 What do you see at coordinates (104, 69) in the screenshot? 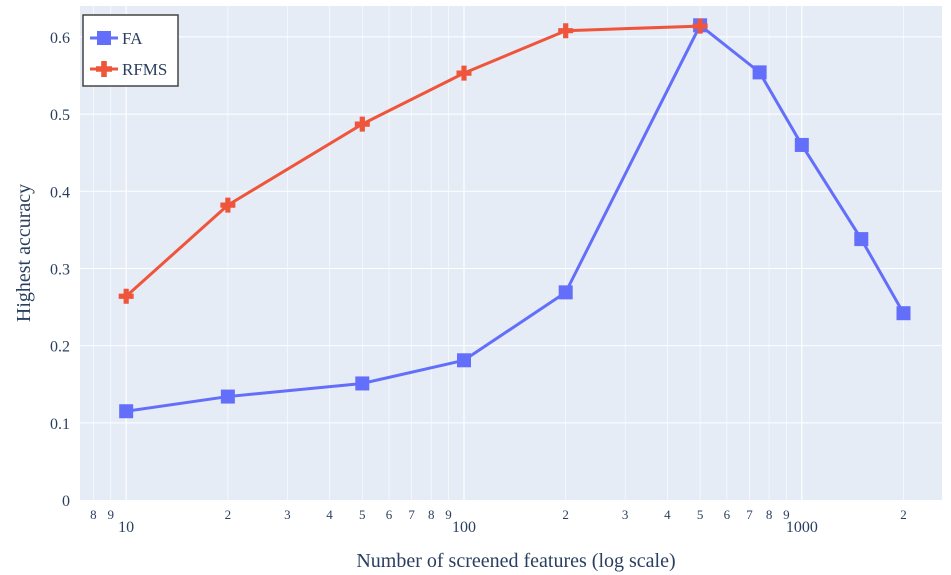
I see `legend-rfms-marker` at bounding box center [104, 69].